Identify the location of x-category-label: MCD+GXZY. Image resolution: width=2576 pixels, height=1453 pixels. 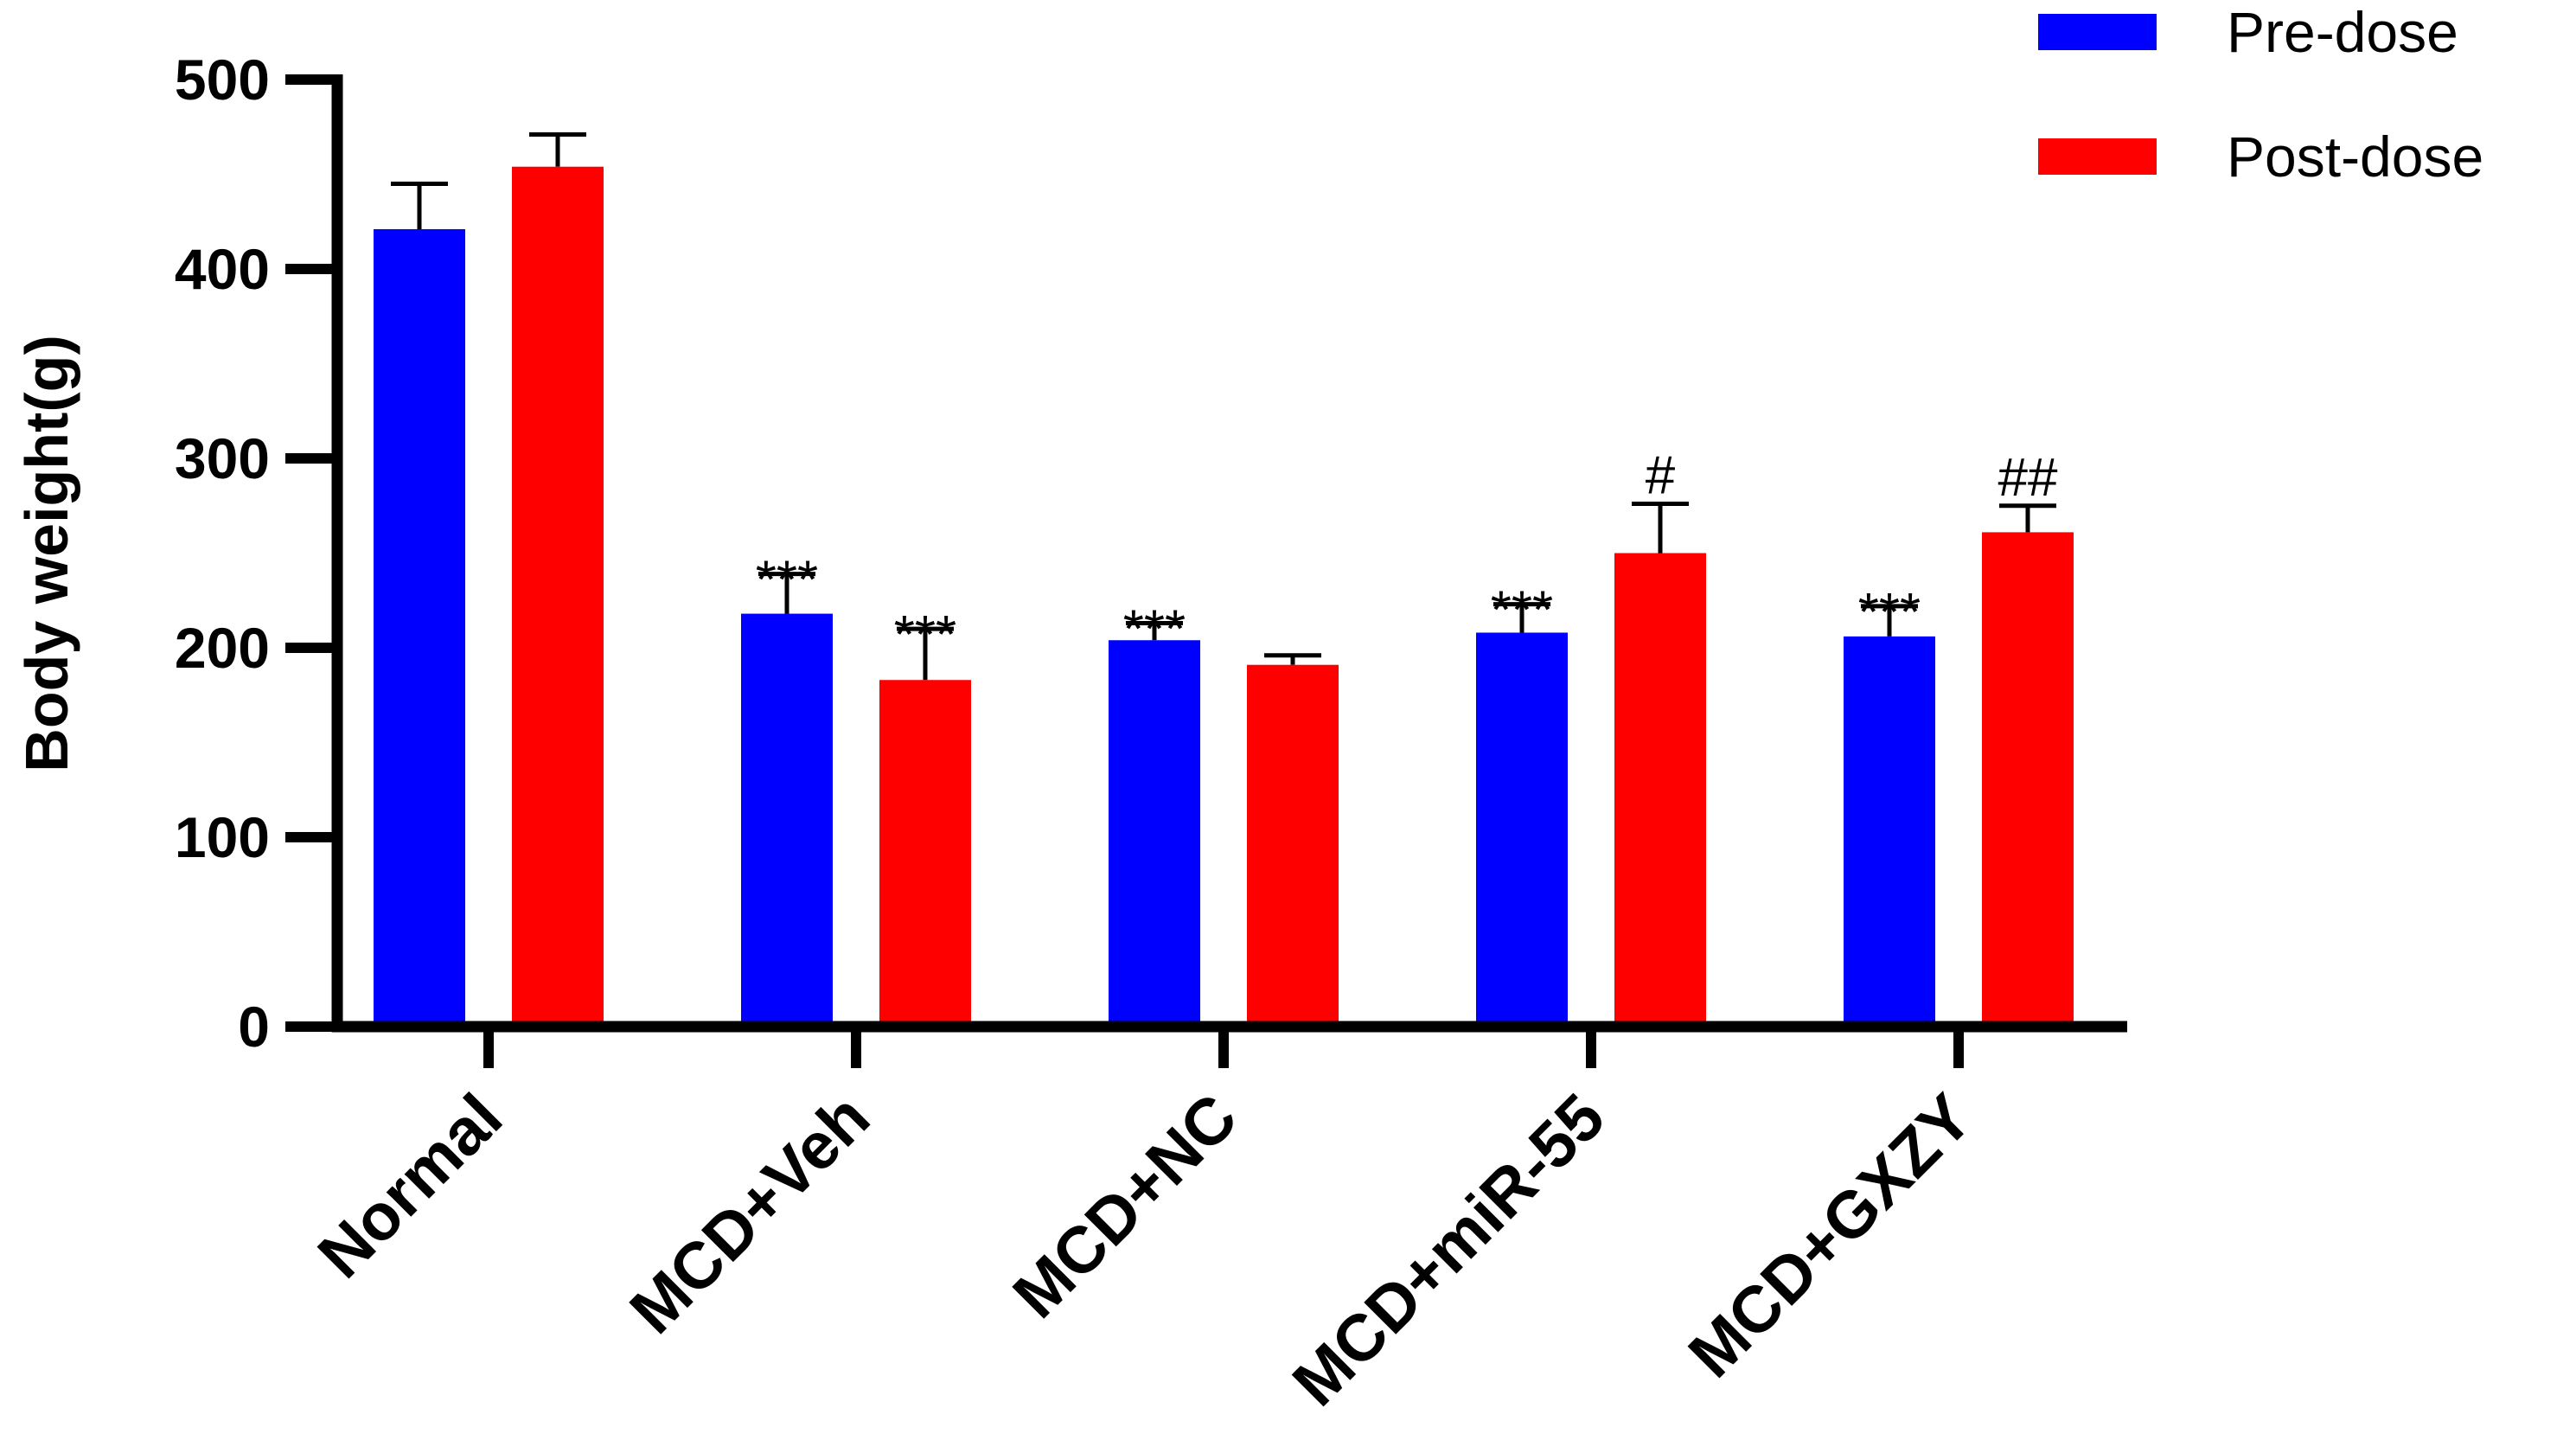
(1830, 1236).